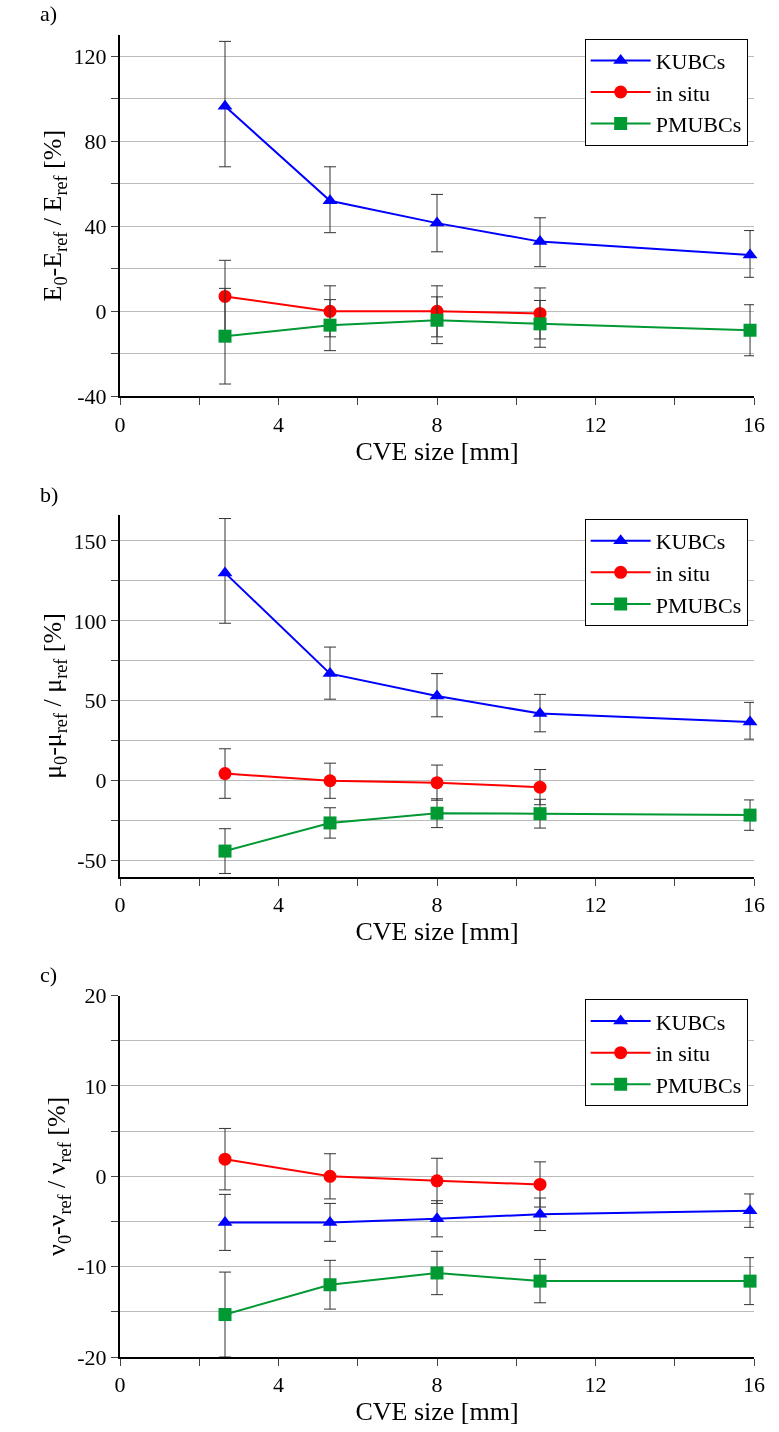  I want to click on y-tick-label: 20, so click(95, 996).